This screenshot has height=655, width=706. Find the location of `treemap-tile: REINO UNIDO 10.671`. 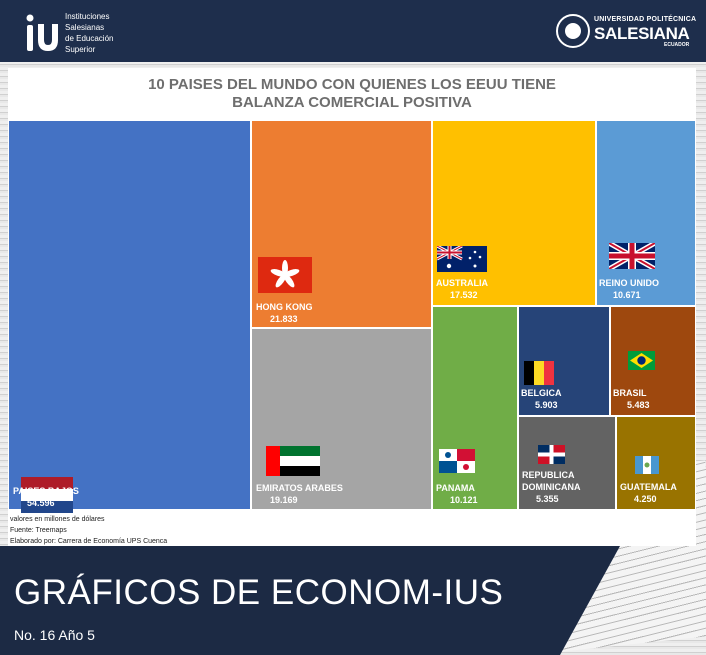

treemap-tile: REINO UNIDO 10.671 is located at coordinates (646, 213).